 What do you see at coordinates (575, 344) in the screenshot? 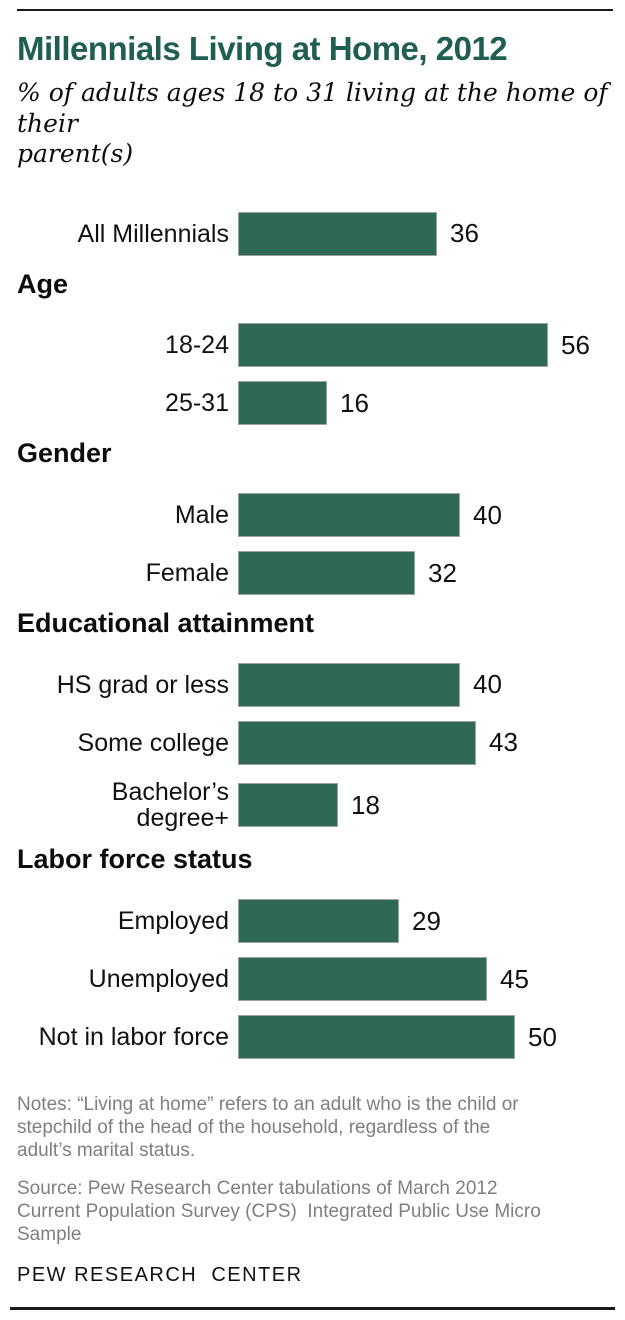
I see `bar-value: 56` at bounding box center [575, 344].